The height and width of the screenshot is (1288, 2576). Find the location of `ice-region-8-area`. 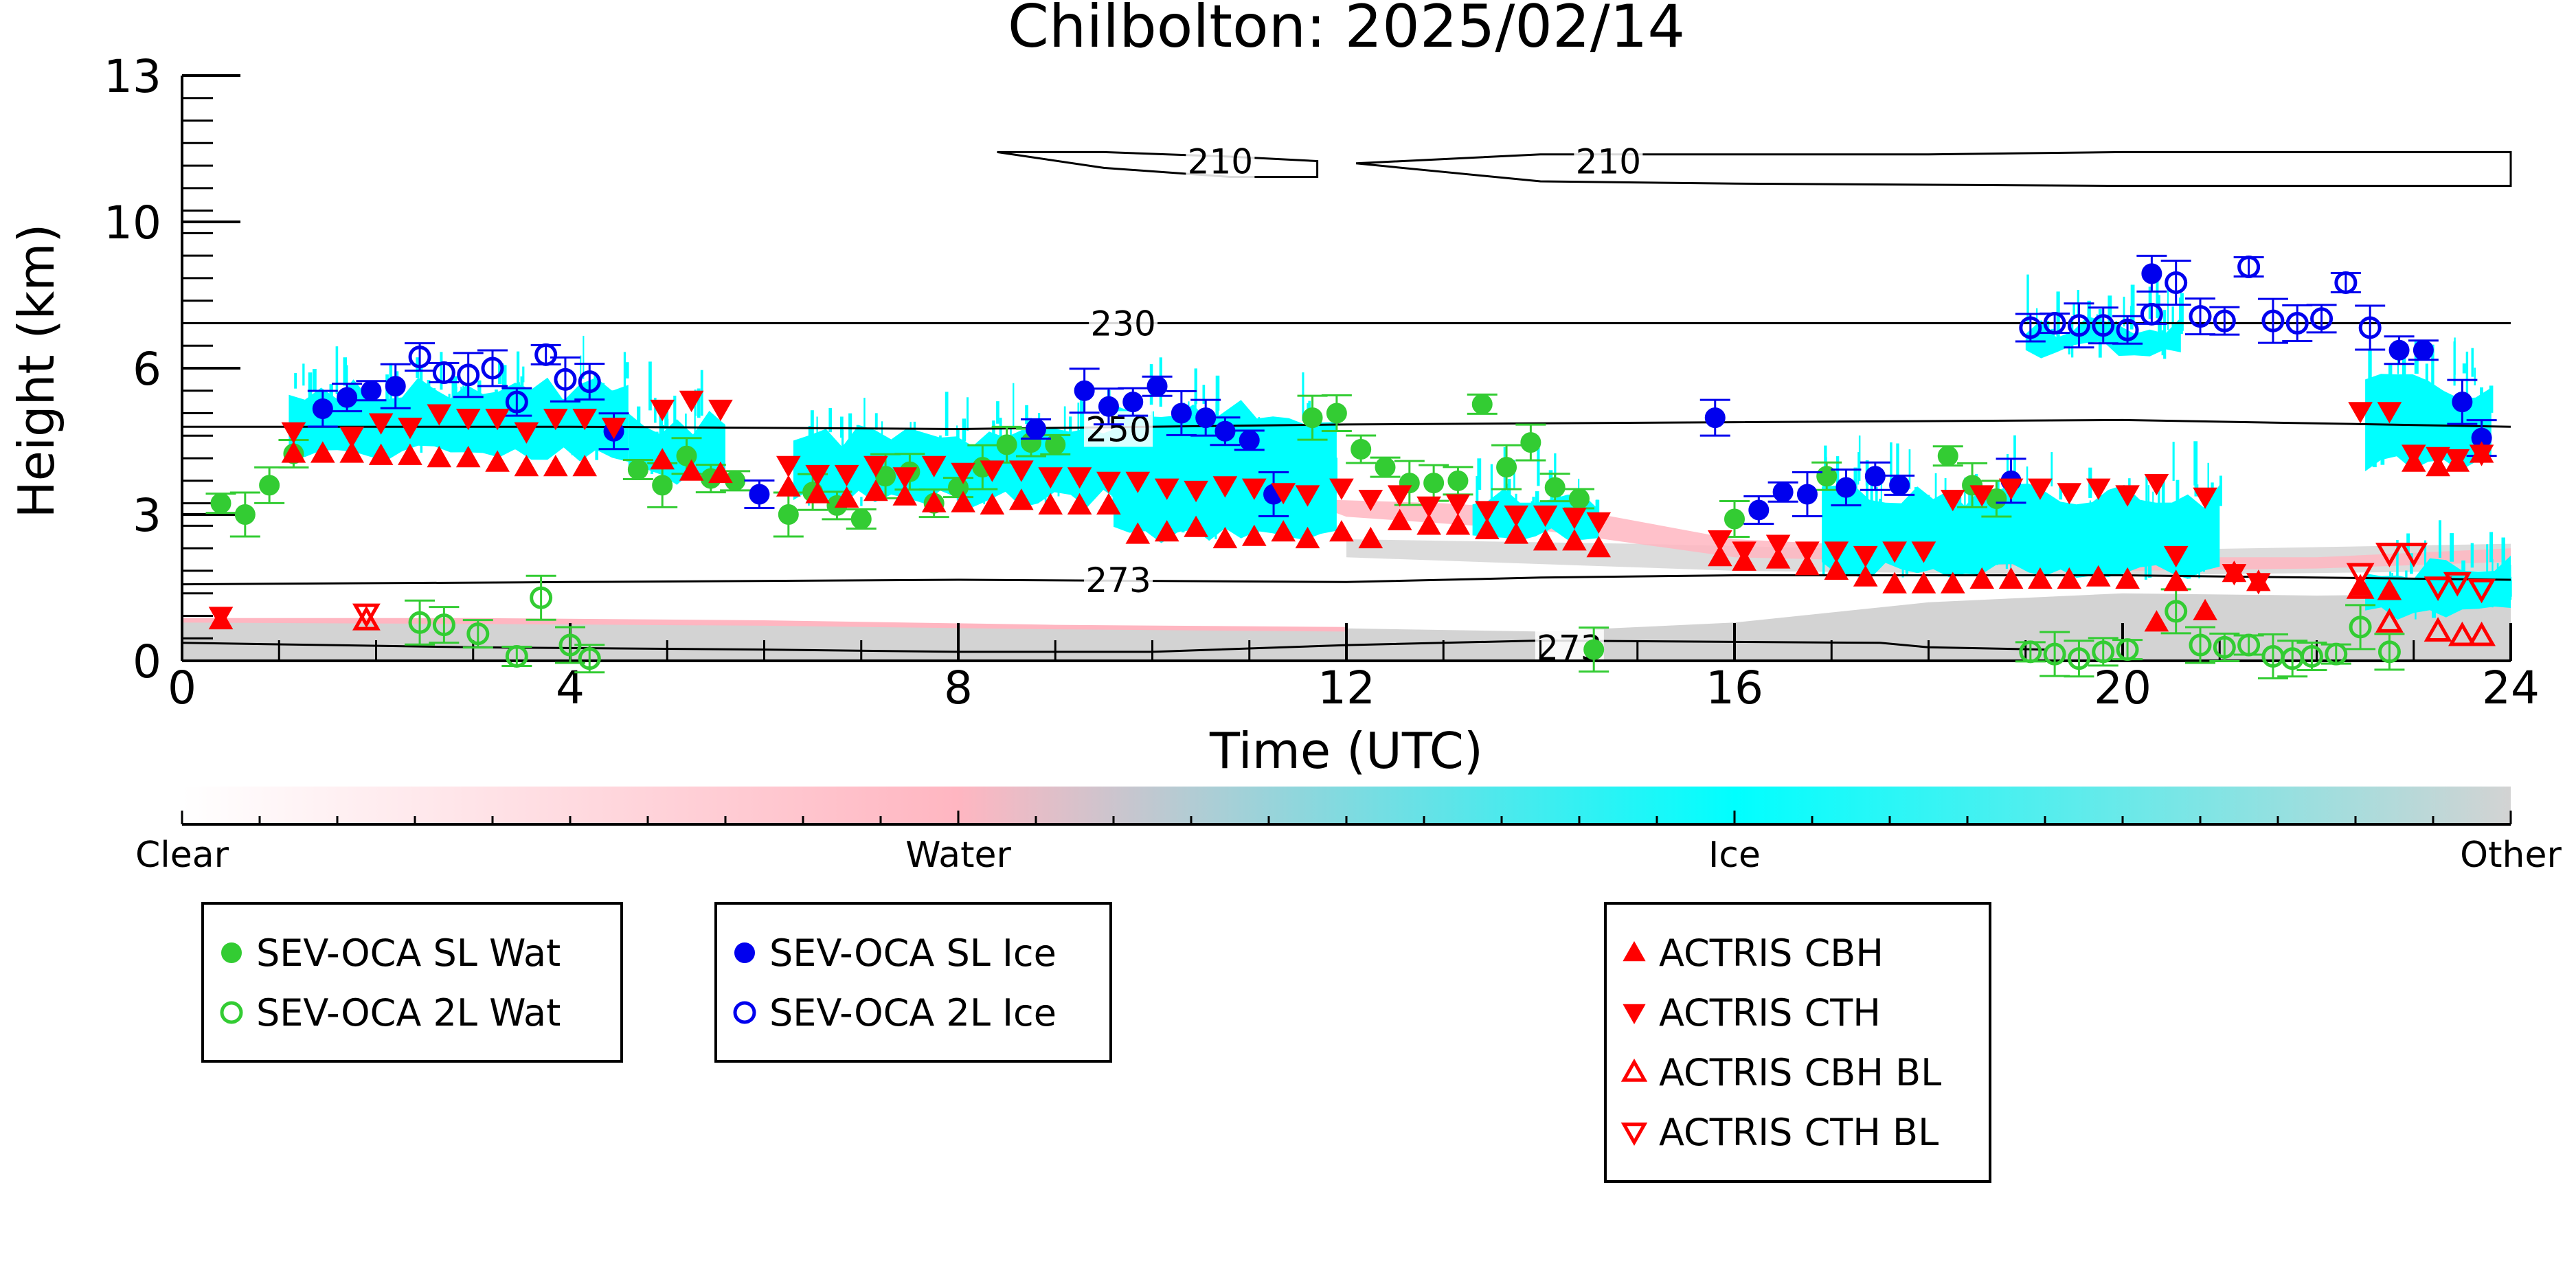

ice-region-8-area is located at coordinates (2428, 423).